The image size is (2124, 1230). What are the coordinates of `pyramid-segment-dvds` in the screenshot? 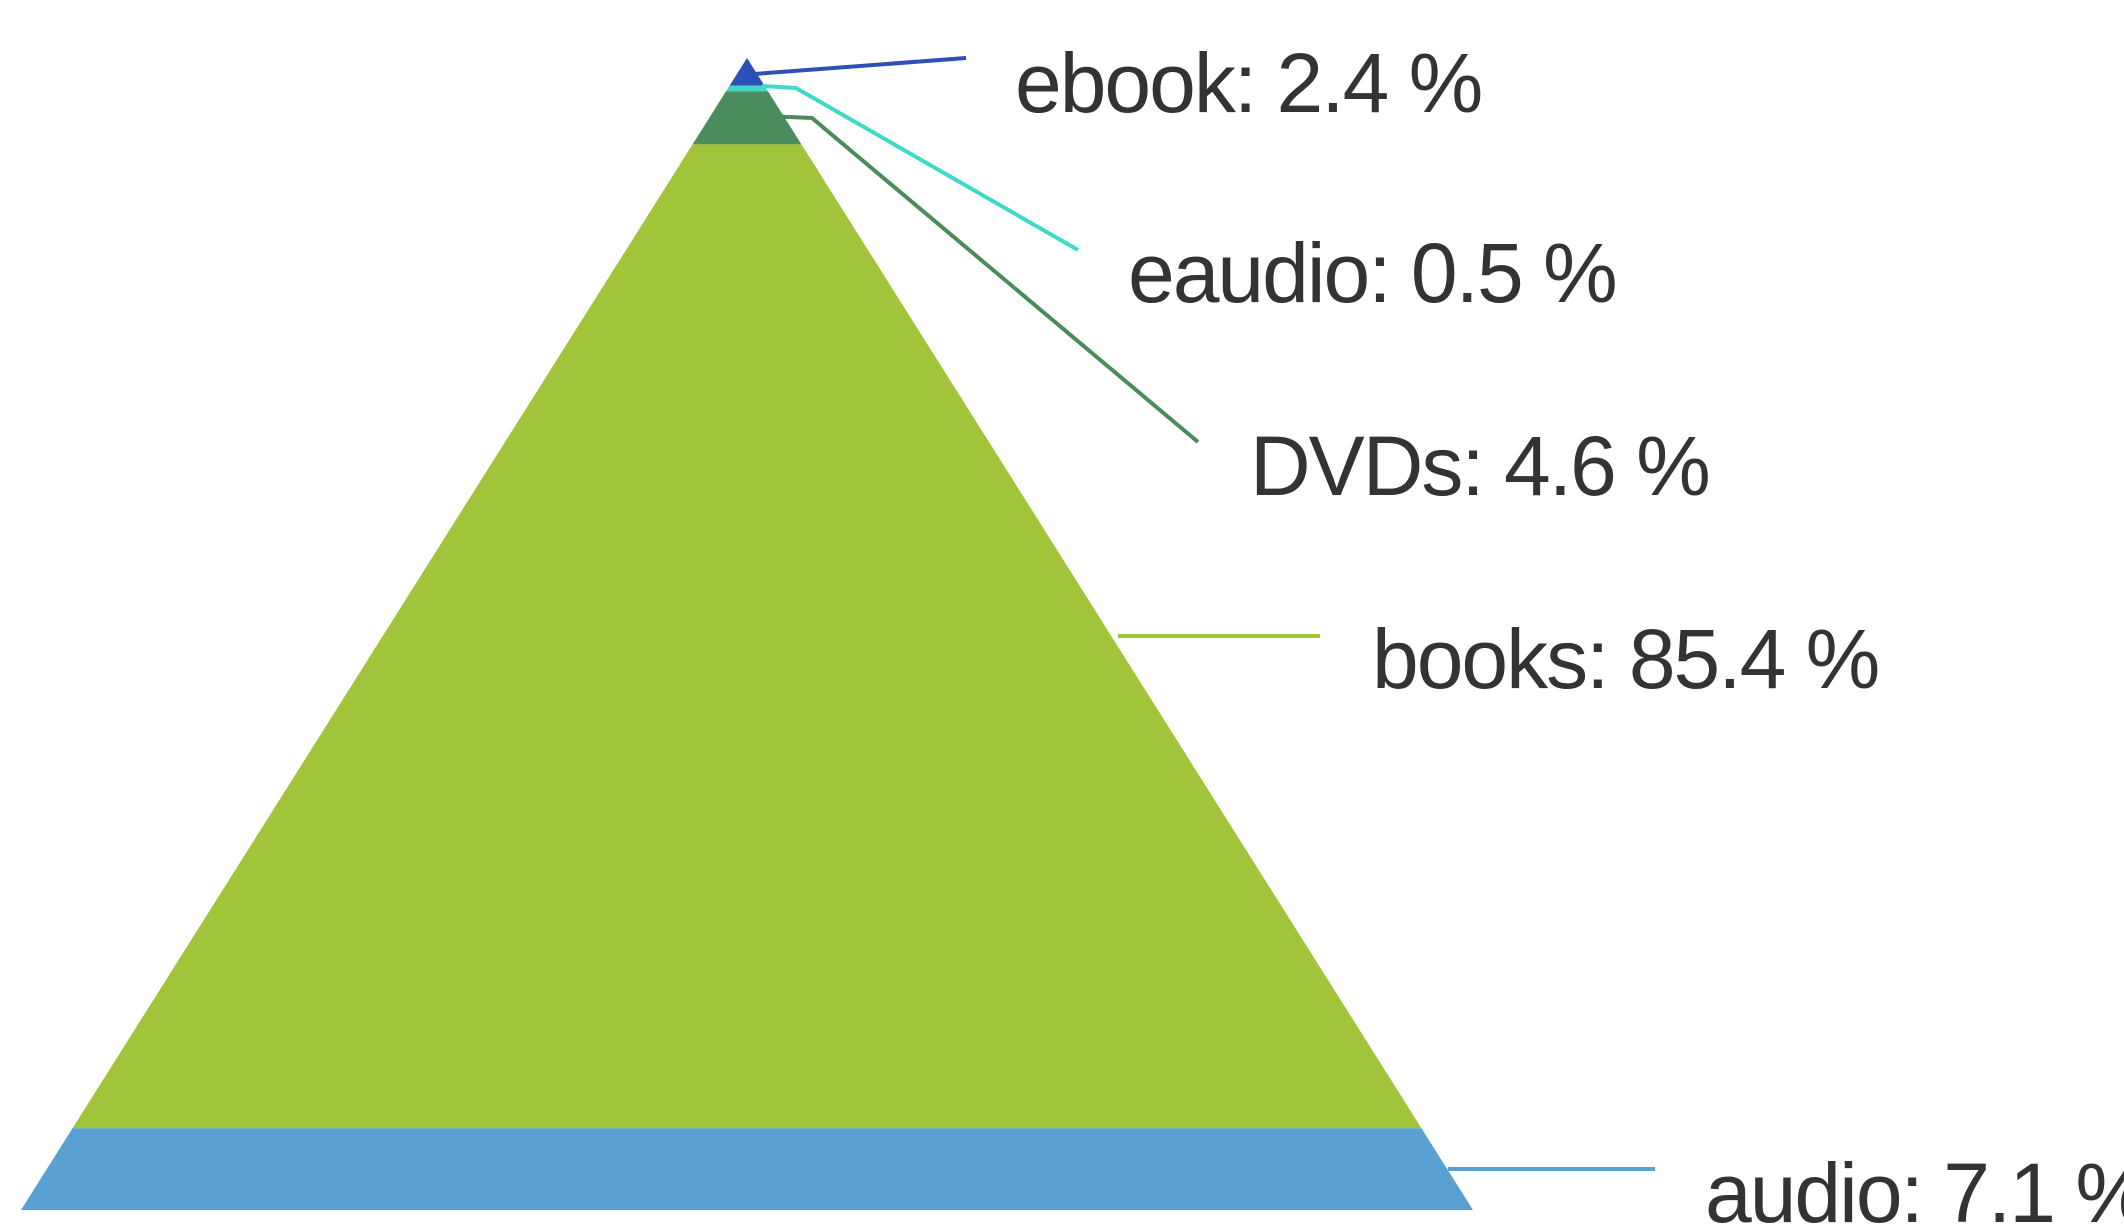 It's located at (747, 118).